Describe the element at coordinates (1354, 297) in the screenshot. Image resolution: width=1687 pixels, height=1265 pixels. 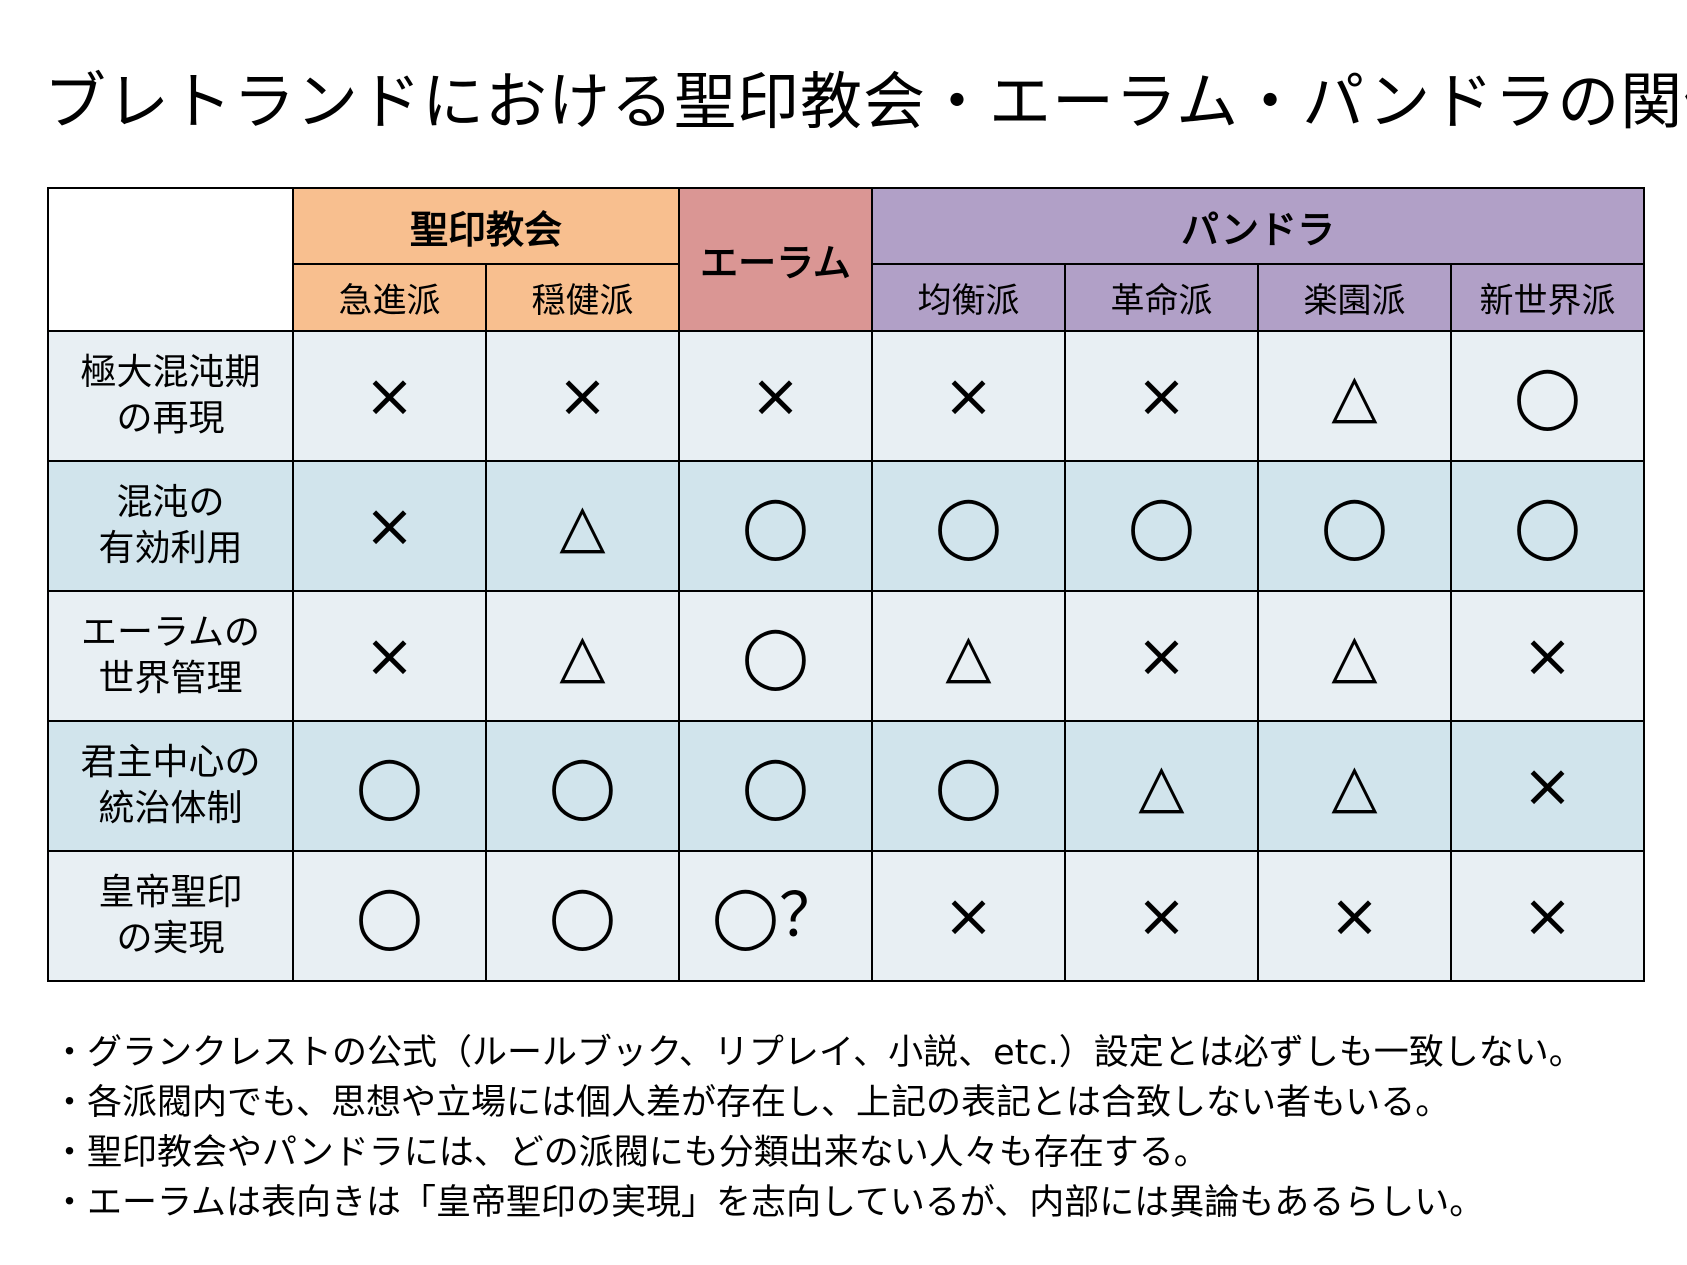
I see `faction-header-rakuen: 楽園派` at that location.